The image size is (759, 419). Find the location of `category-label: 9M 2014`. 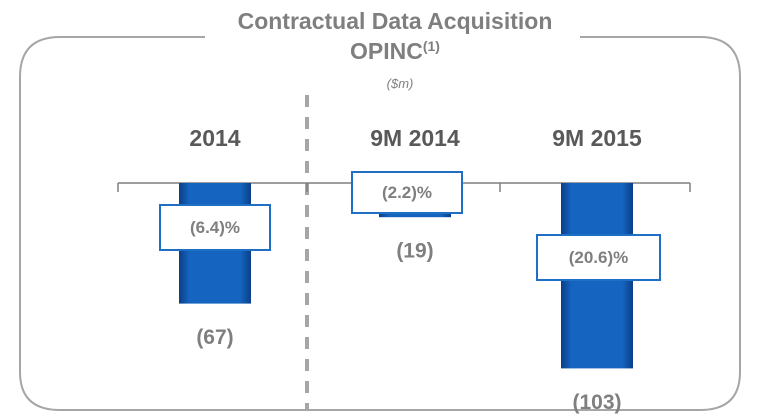

category-label: 9M 2014 is located at coordinates (415, 138).